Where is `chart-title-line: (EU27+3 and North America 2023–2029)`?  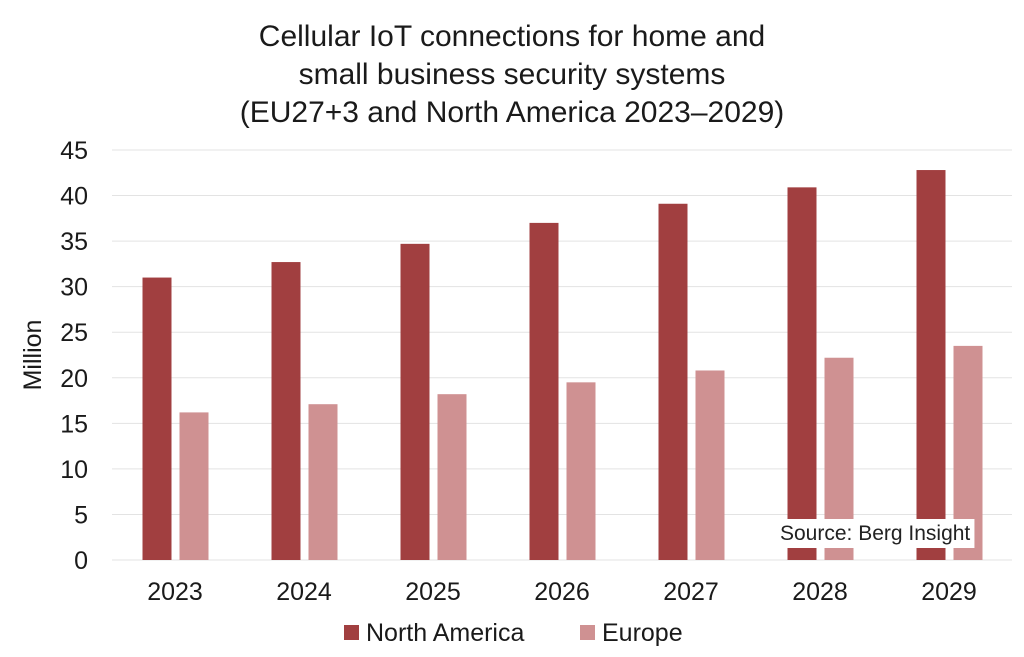 chart-title-line: (EU27+3 and North America 2023–2029) is located at coordinates (512, 112).